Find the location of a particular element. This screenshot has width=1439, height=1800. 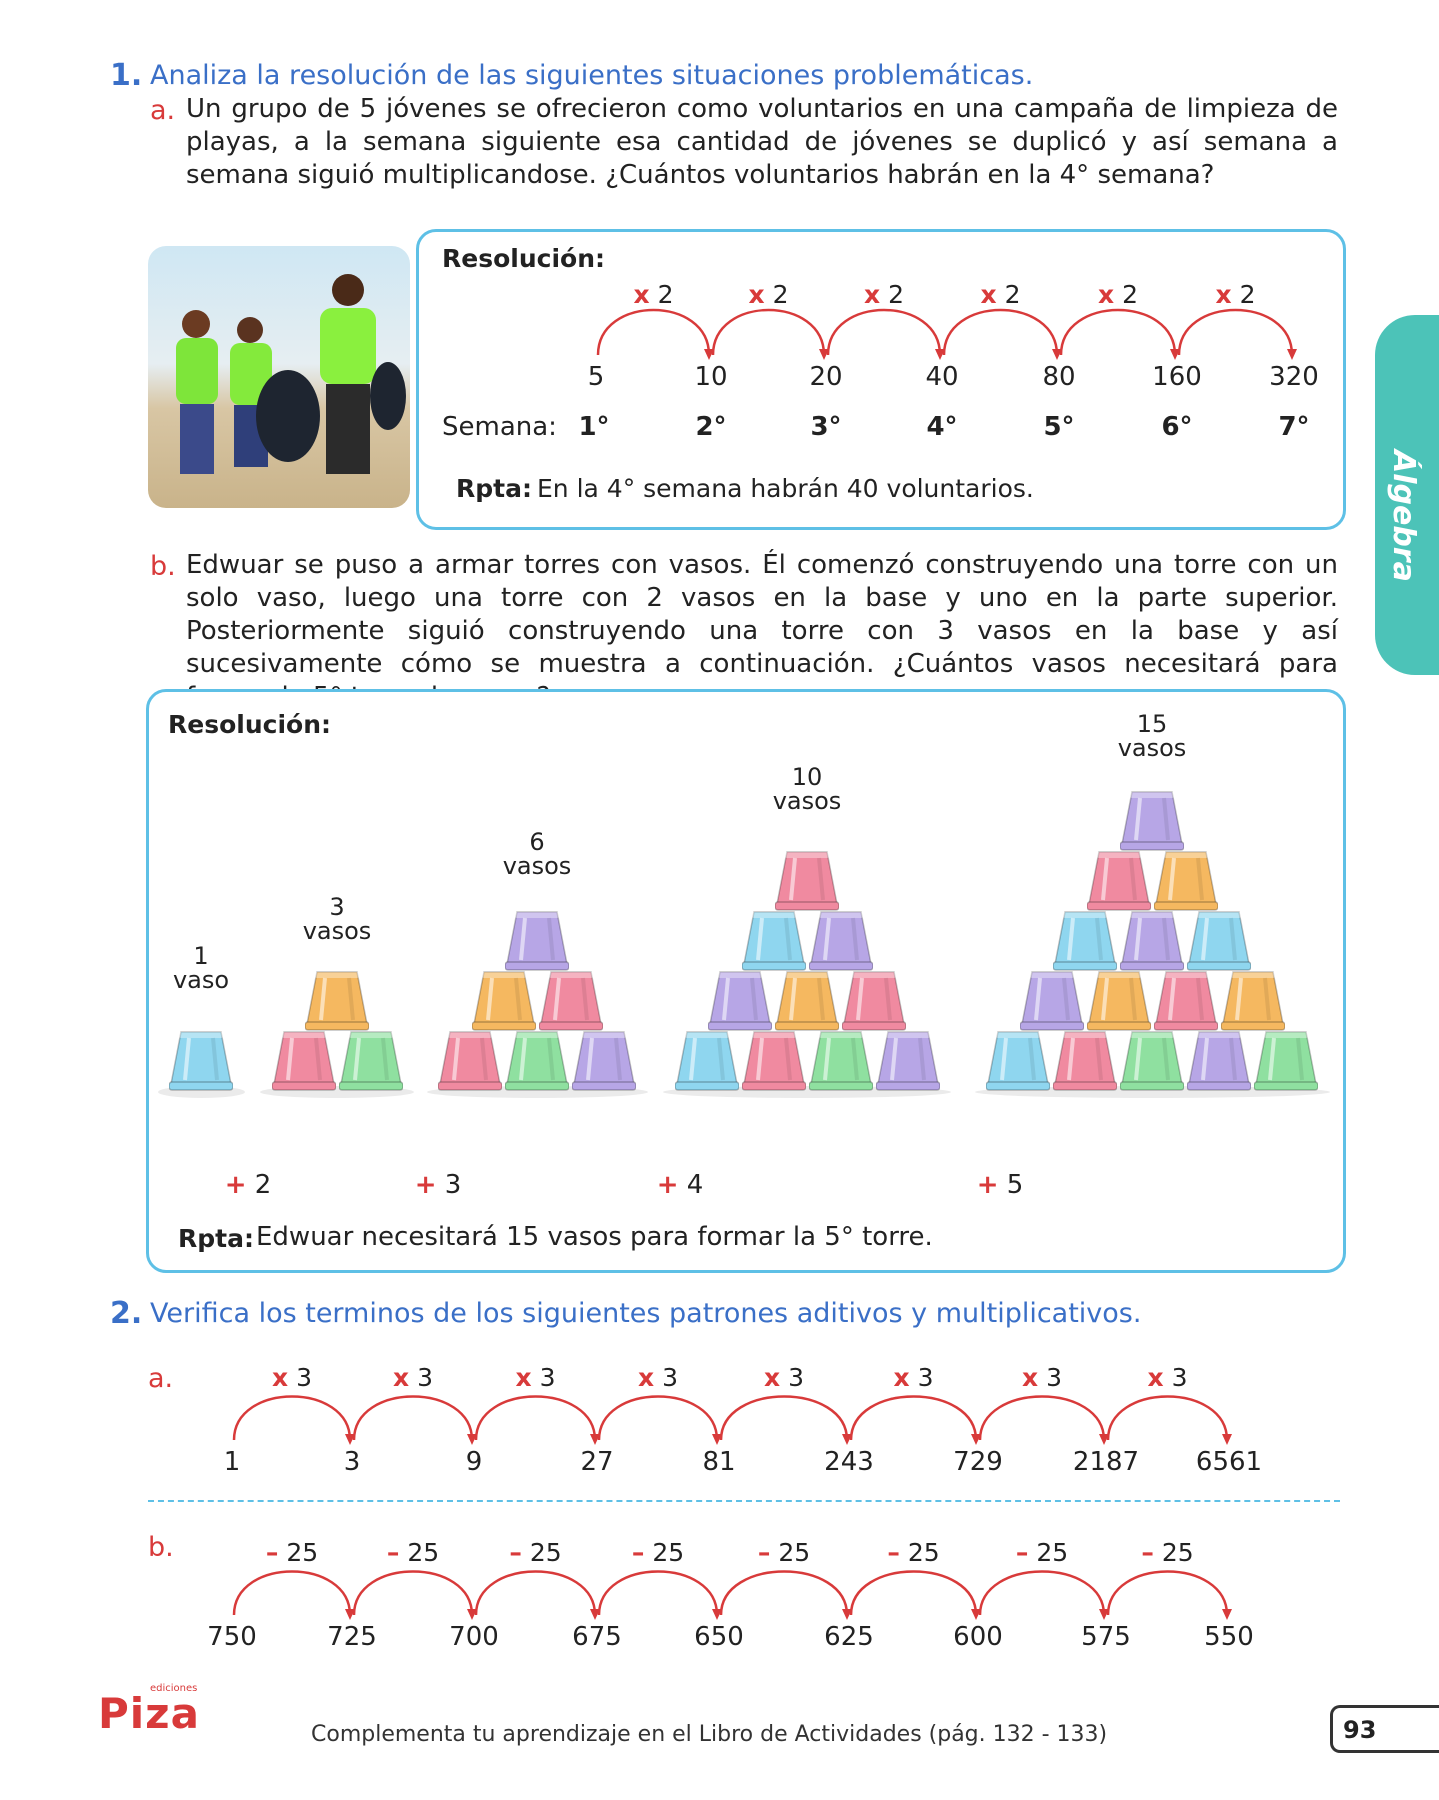

arcs-2b is located at coordinates (732, 1595).